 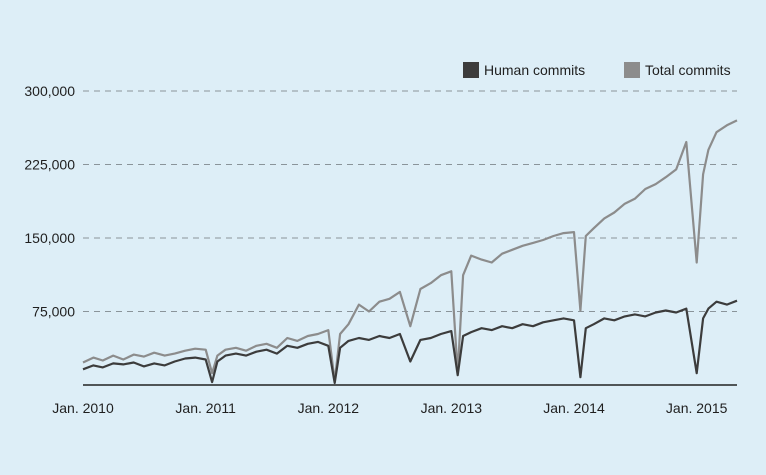 I want to click on legend-label-human-commits: Human commits, so click(x=534, y=70).